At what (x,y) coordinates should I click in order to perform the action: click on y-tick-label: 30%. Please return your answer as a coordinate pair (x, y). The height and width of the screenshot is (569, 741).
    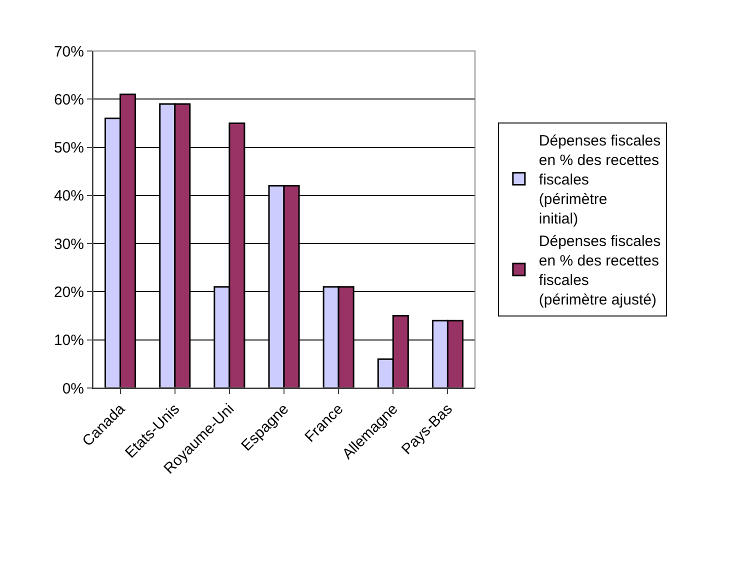
    Looking at the image, I should click on (69, 244).